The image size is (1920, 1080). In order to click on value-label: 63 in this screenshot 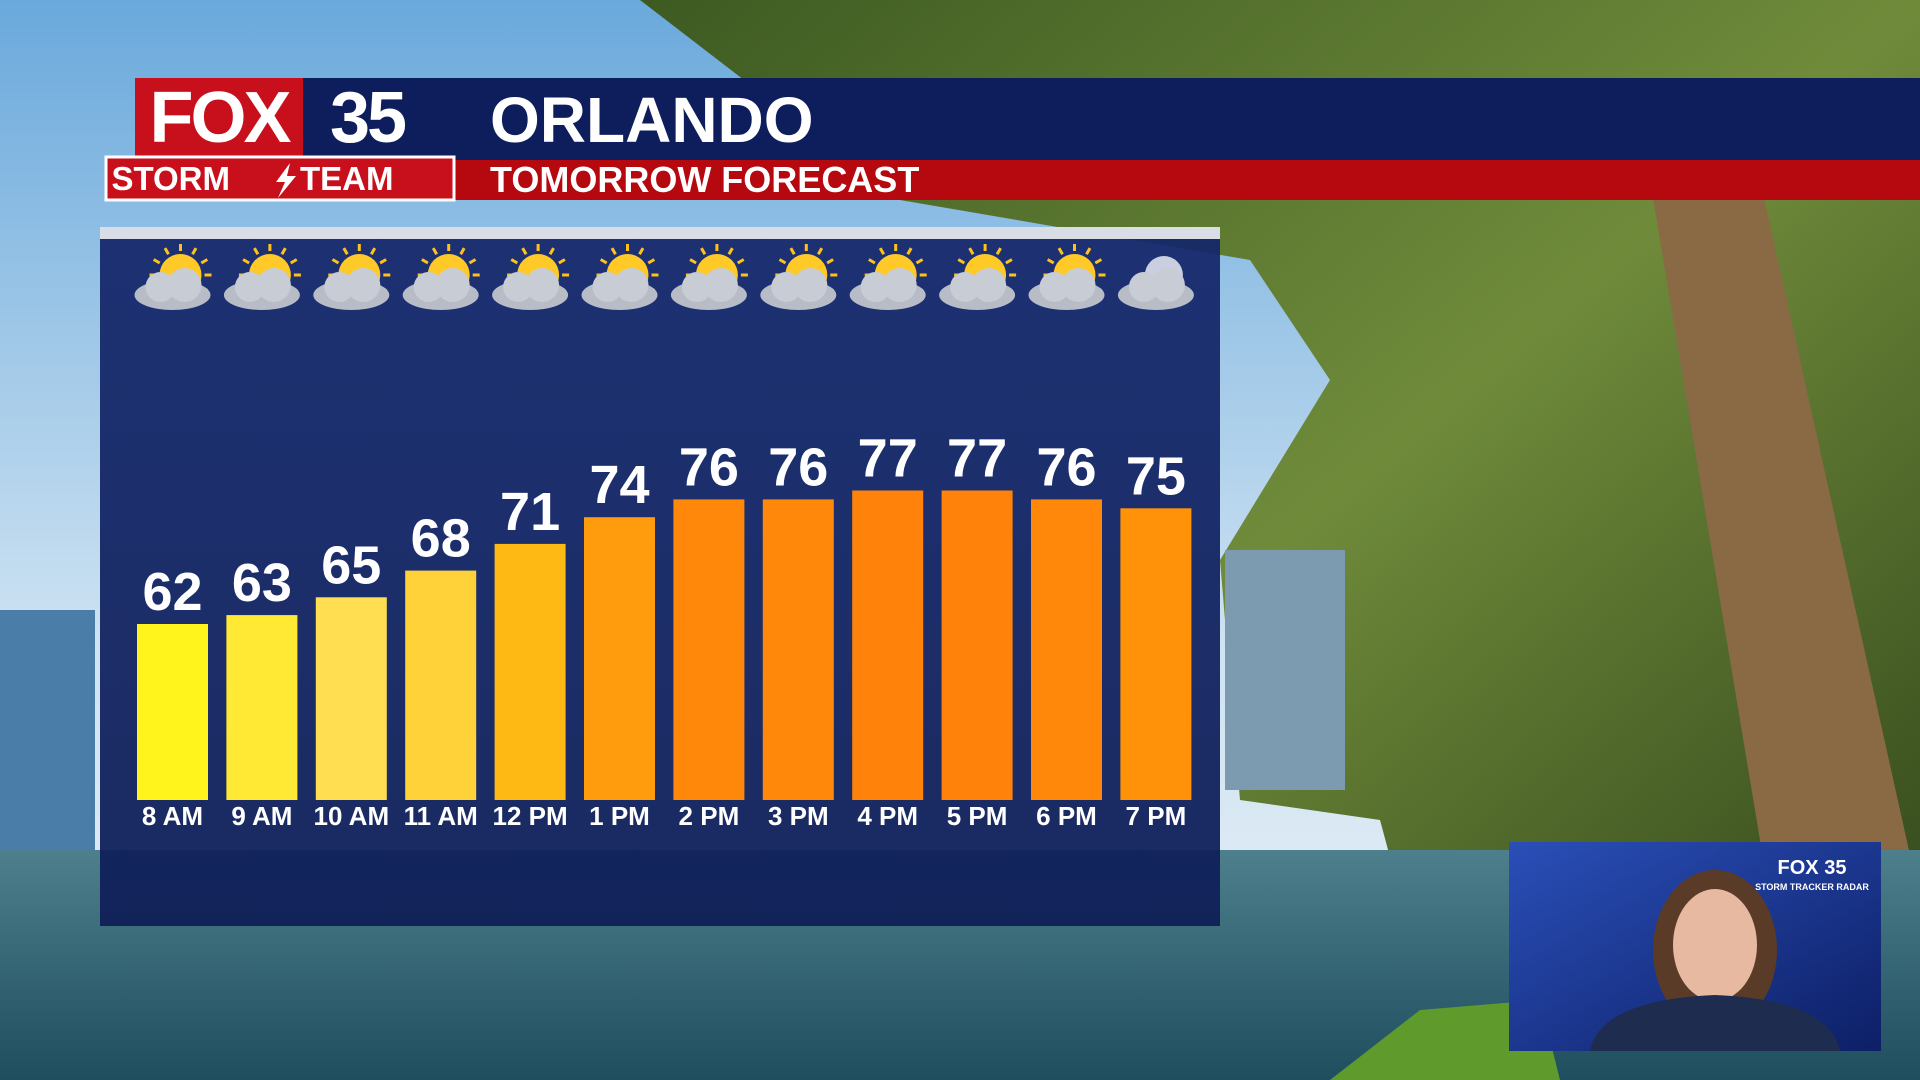, I will do `click(262, 583)`.